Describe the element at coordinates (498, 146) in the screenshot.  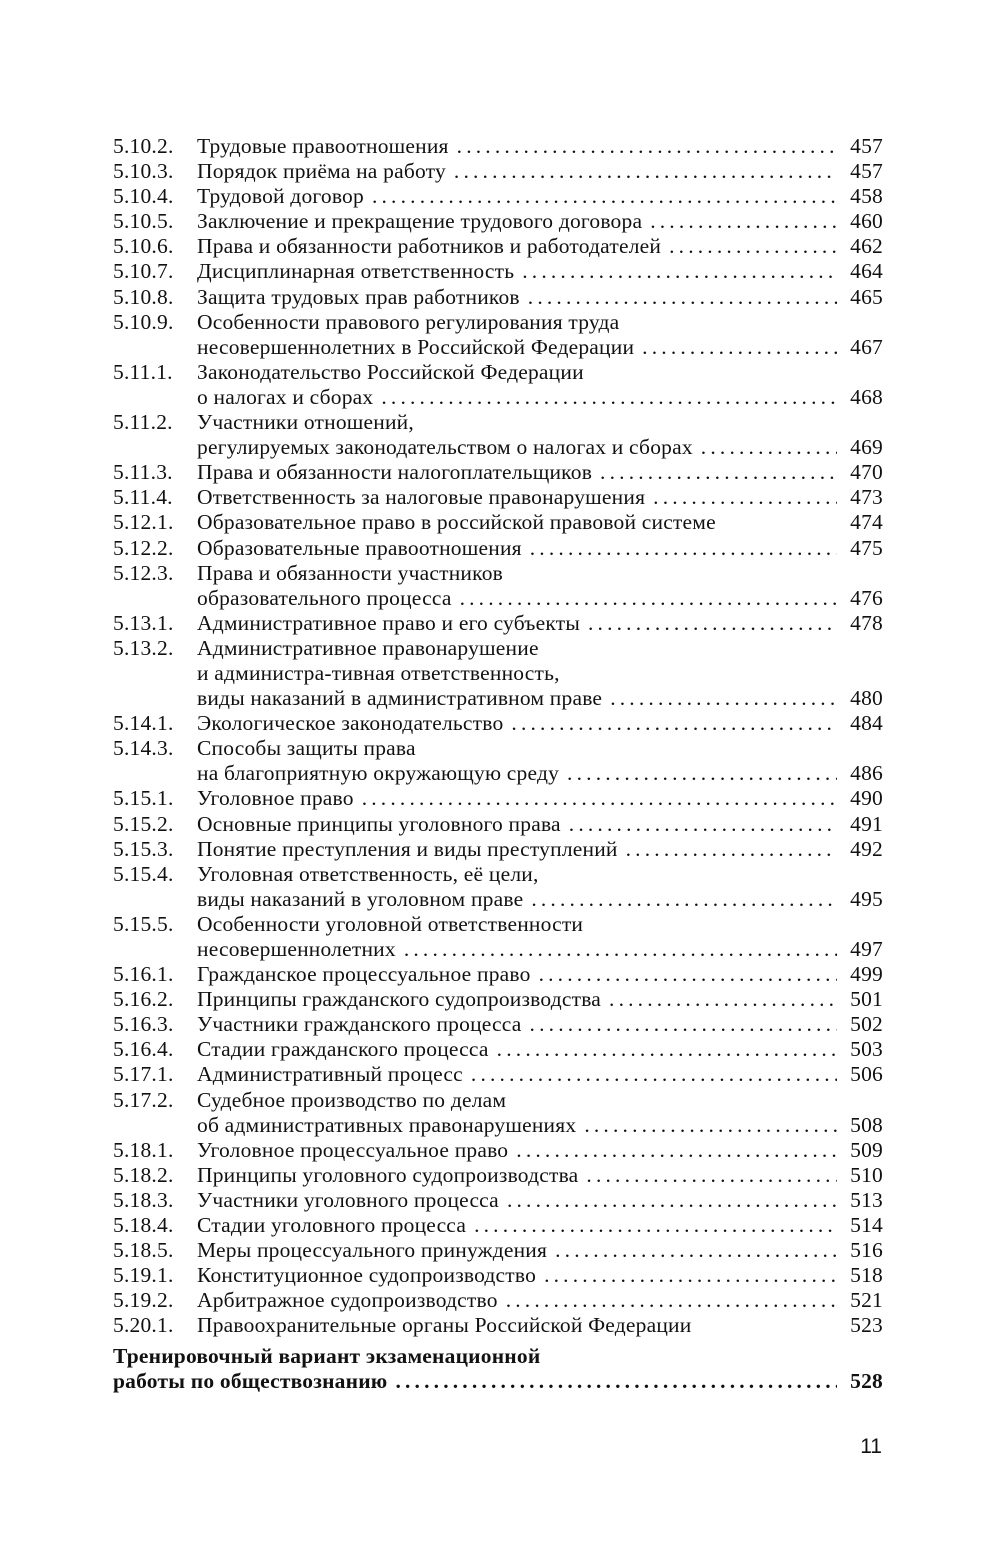
I see `toc-entry: 5.10.2. Трудовые правоотношения 457` at that location.